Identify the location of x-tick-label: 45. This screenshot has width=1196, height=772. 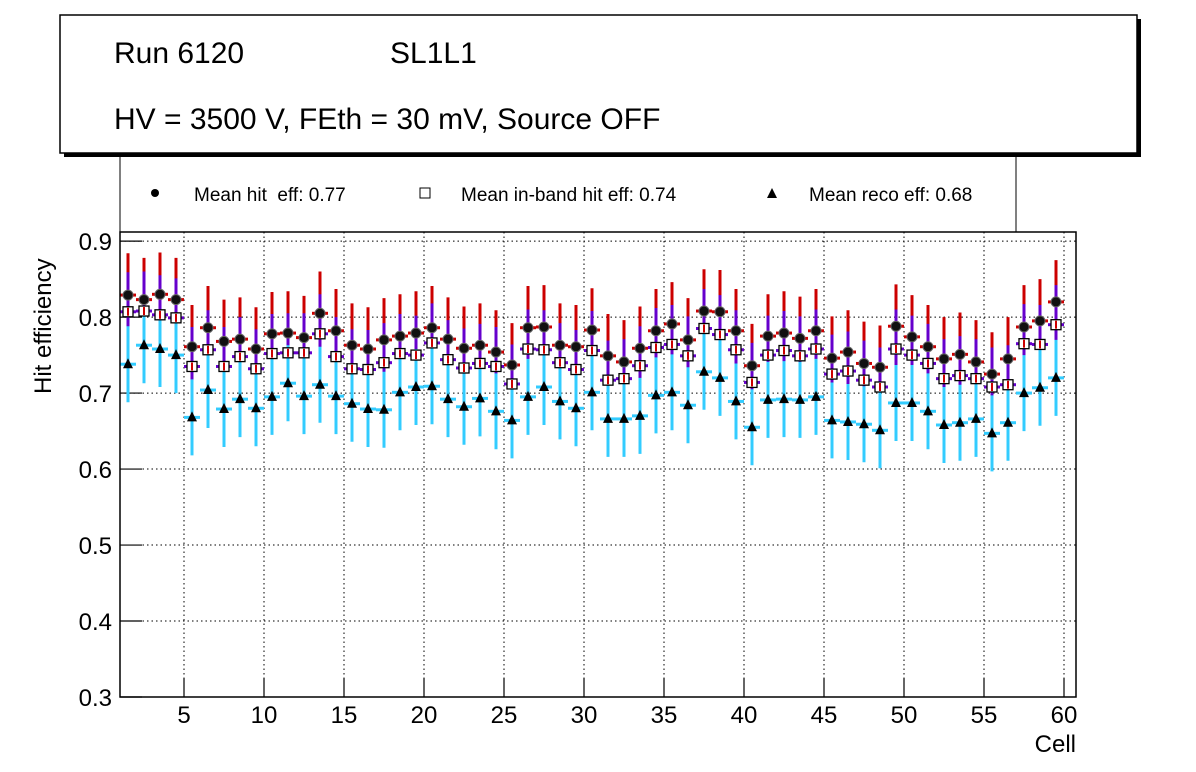
(824, 715).